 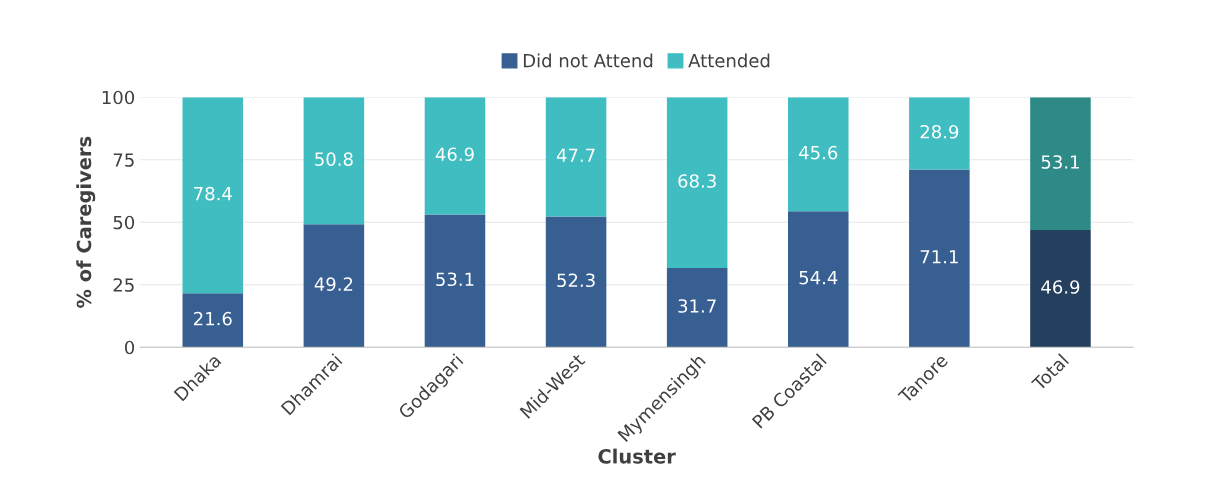 I want to click on data-label: 68.3, so click(x=697, y=181).